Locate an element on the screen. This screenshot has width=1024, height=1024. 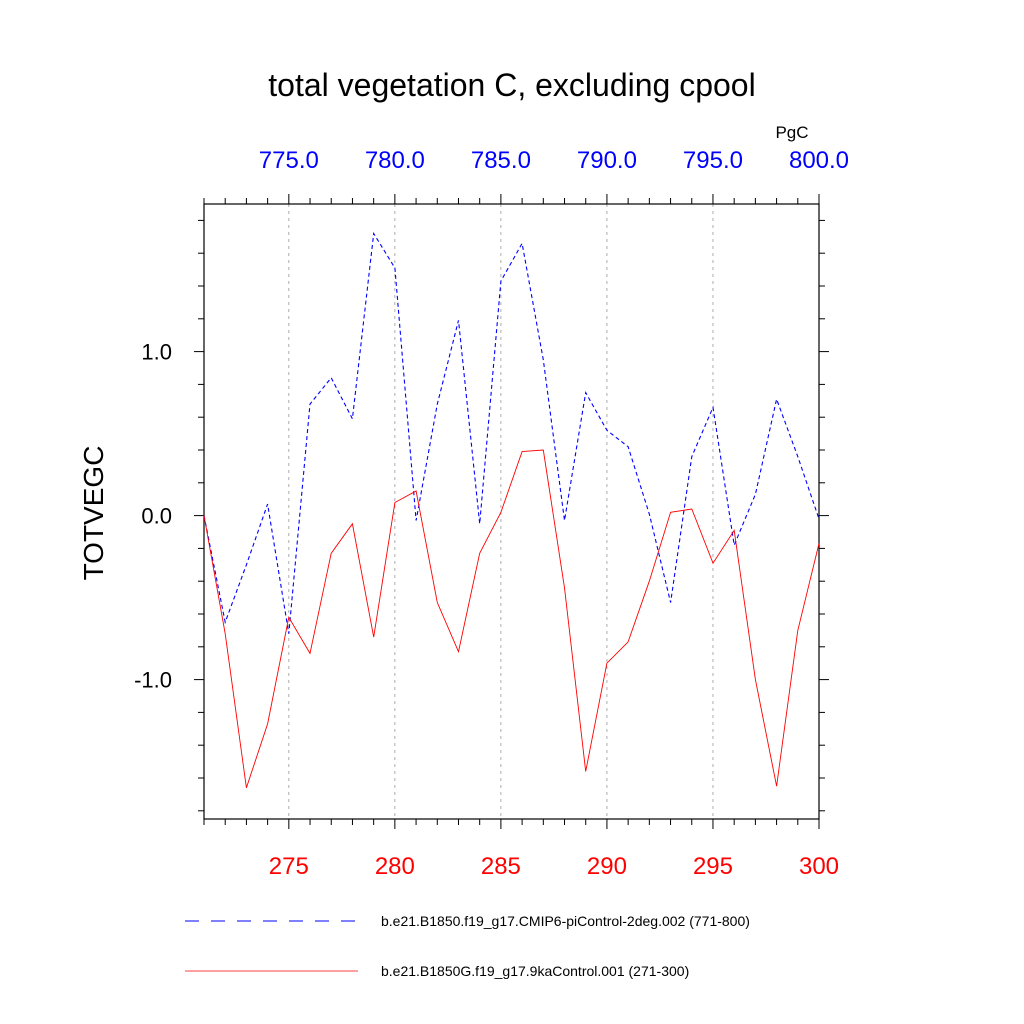
y-tick-label--1.0: -1.0 is located at coordinates (153, 680).